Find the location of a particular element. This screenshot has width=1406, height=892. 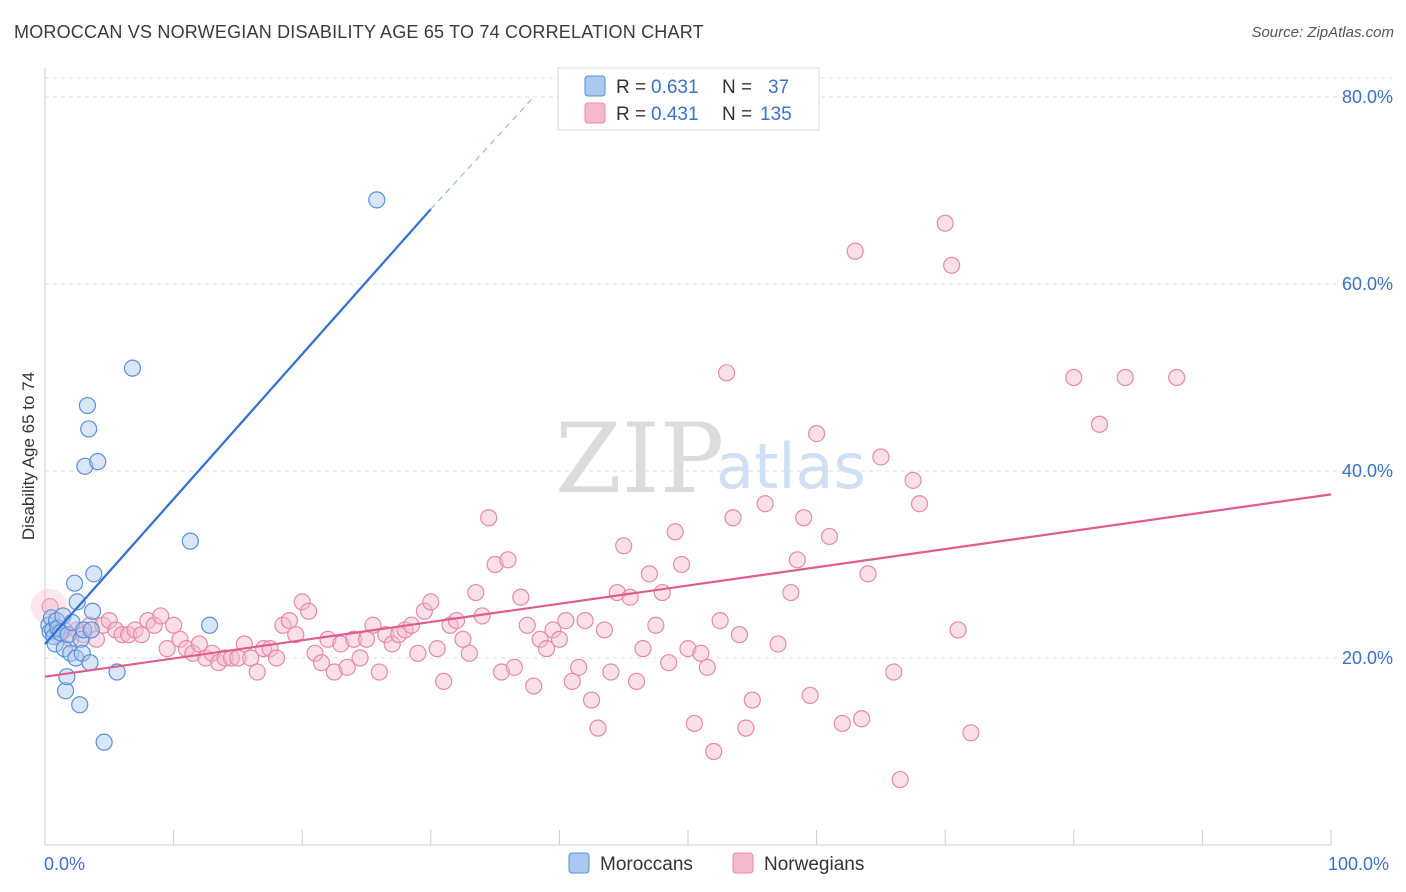

bottom-legend-swatch-norwegians is located at coordinates (743, 863).